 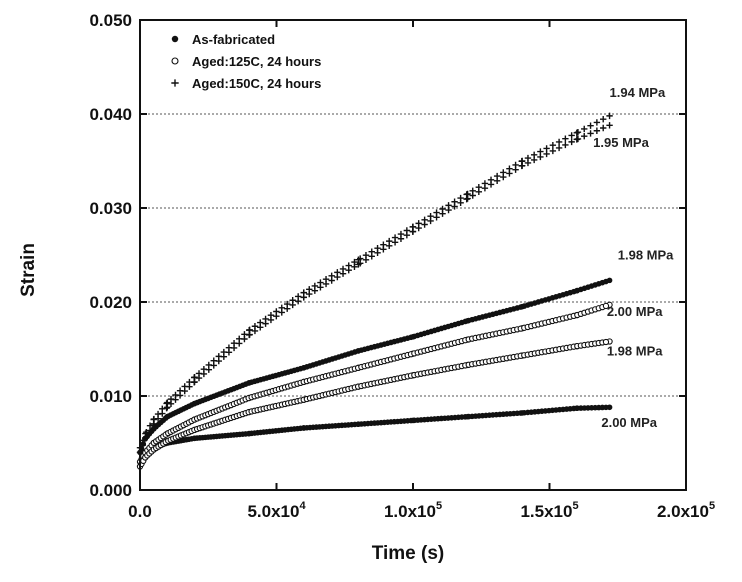 What do you see at coordinates (635, 351) in the screenshot?
I see `stress-label: 1.98 MPa` at bounding box center [635, 351].